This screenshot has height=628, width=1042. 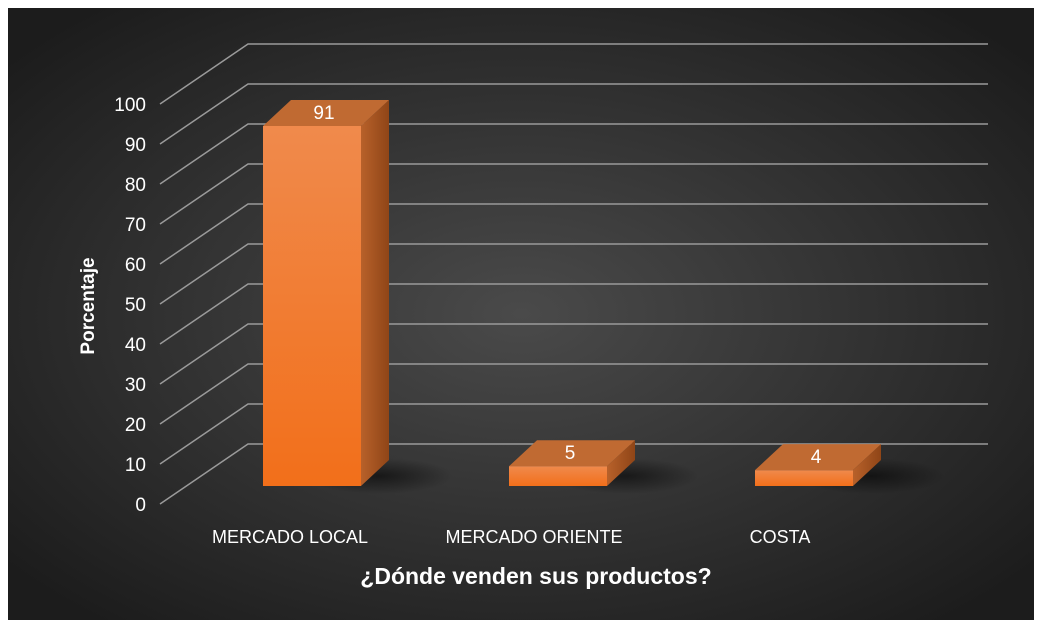 I want to click on y-axis-title: Porcentaje, so click(x=88, y=305).